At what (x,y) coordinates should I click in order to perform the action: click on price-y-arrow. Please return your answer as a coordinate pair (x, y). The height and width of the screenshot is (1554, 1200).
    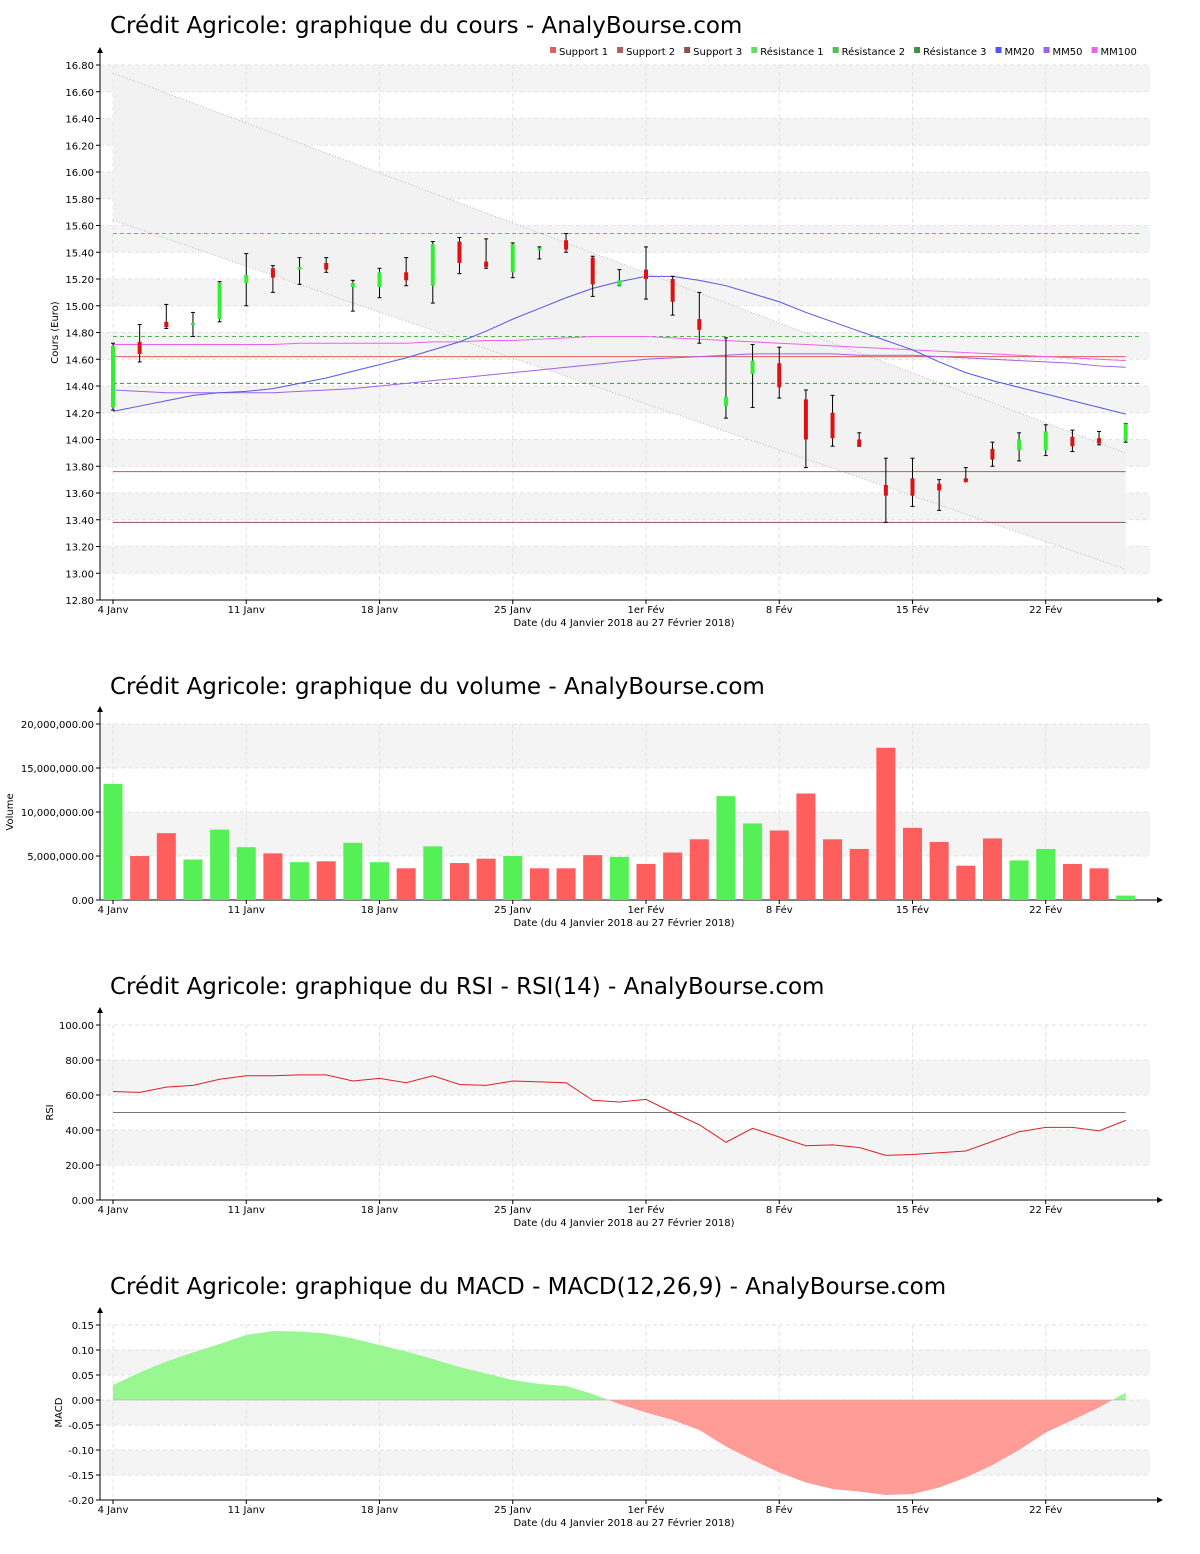
    Looking at the image, I should click on (100, 50).